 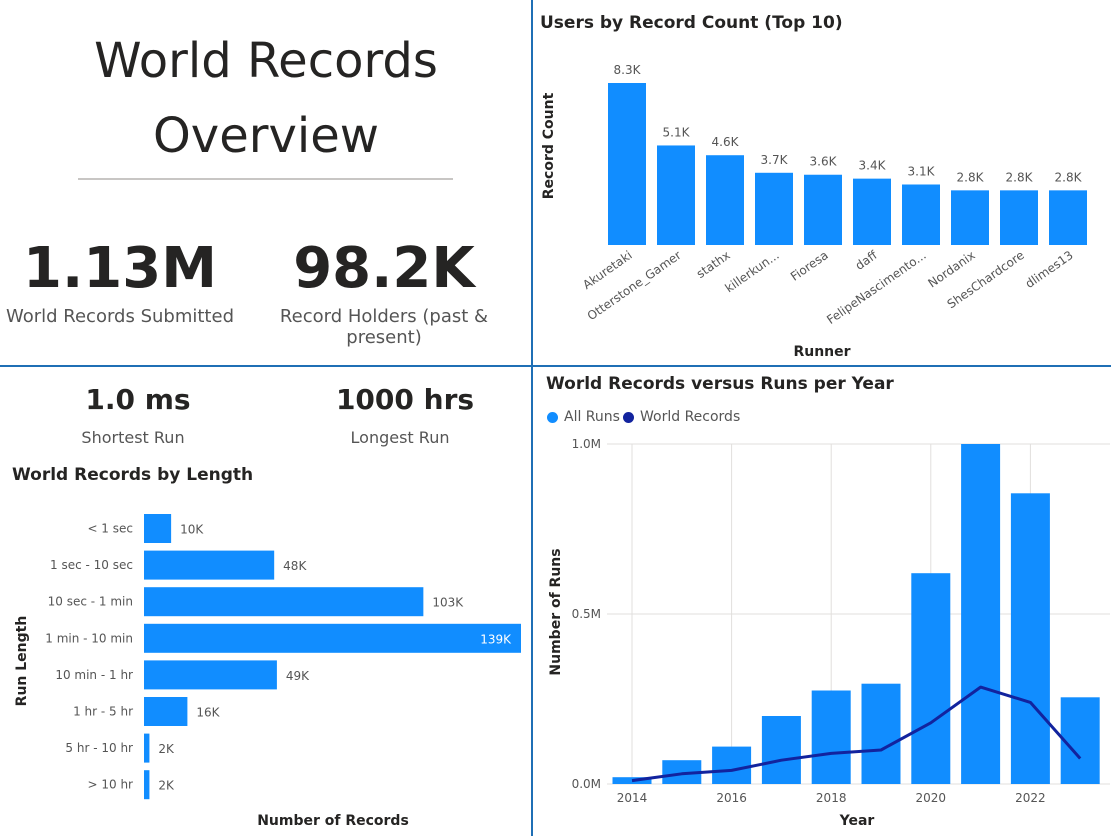 What do you see at coordinates (713, 264) in the screenshot?
I see `users-category-2: stathx` at bounding box center [713, 264].